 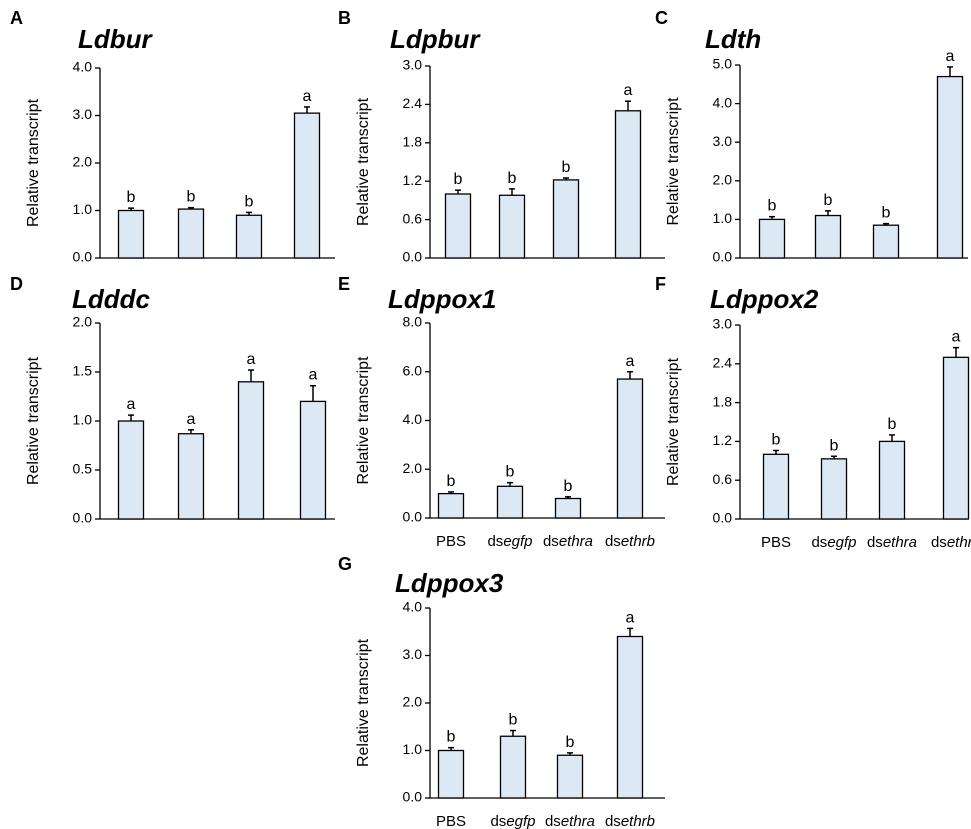 What do you see at coordinates (83, 371) in the screenshot?
I see `y-tick-label: 1.5` at bounding box center [83, 371].